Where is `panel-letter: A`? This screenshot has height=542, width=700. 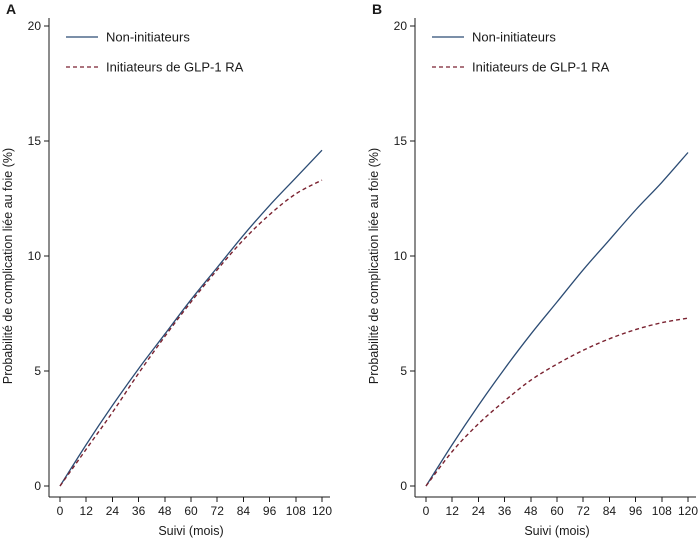
panel-letter: A is located at coordinates (11, 9).